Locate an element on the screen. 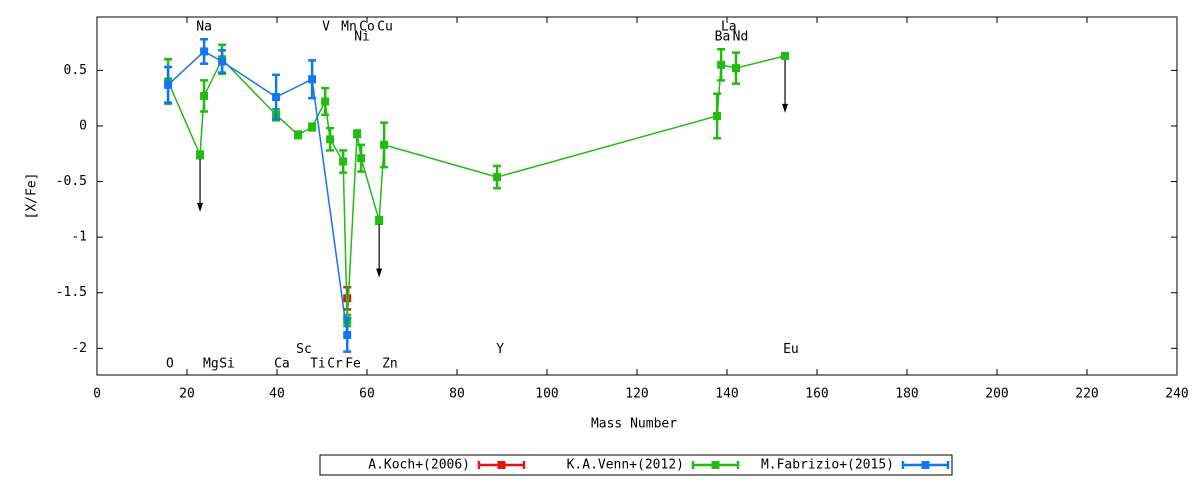  element-label: Cu is located at coordinates (385, 27).